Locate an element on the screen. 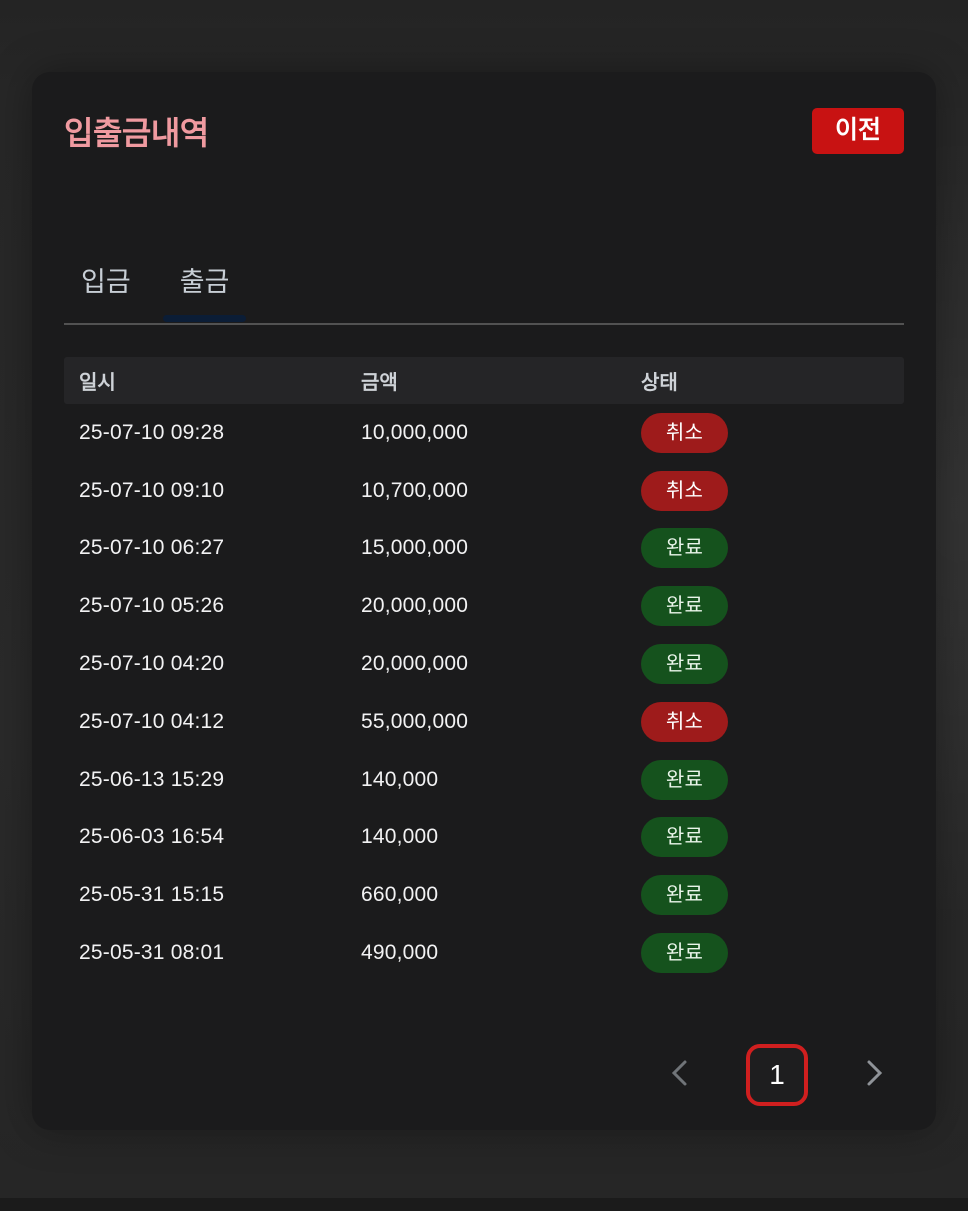 The width and height of the screenshot is (968, 1211). row-datetime: 25-06-13 15:29 is located at coordinates (152, 779).